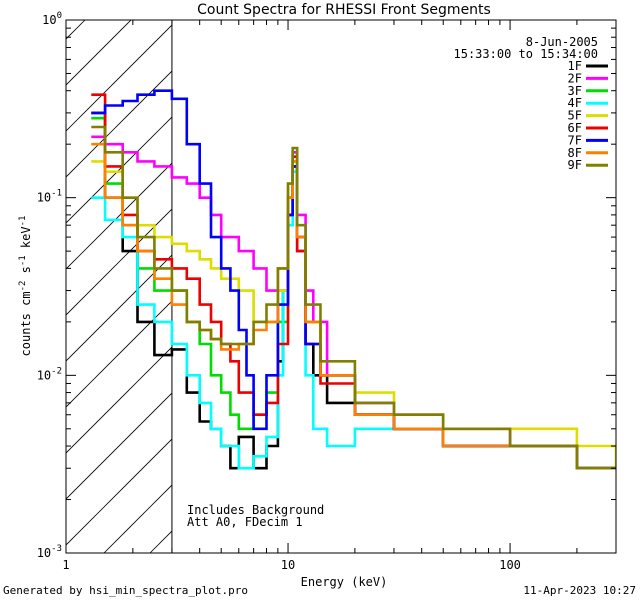 Image resolution: width=640 pixels, height=600 pixels. I want to click on legend-label-7F: 7F, so click(575, 140).